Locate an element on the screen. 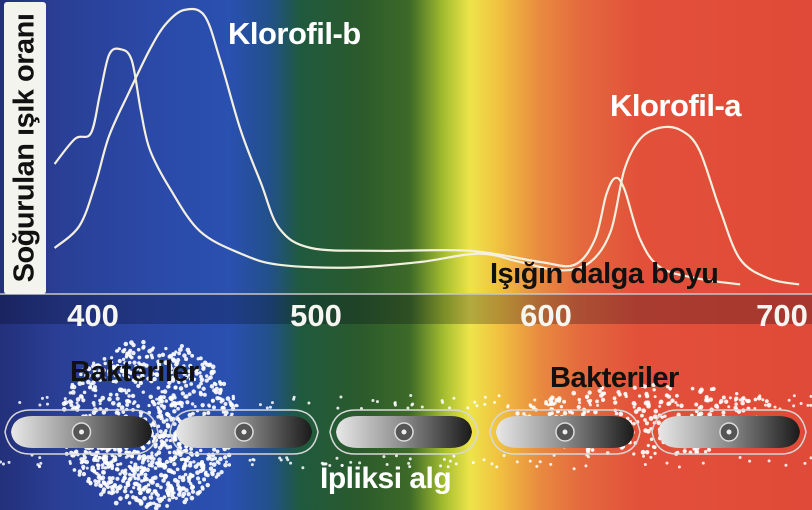 The image size is (812, 510). y-axis-label-box is located at coordinates (25, 148).